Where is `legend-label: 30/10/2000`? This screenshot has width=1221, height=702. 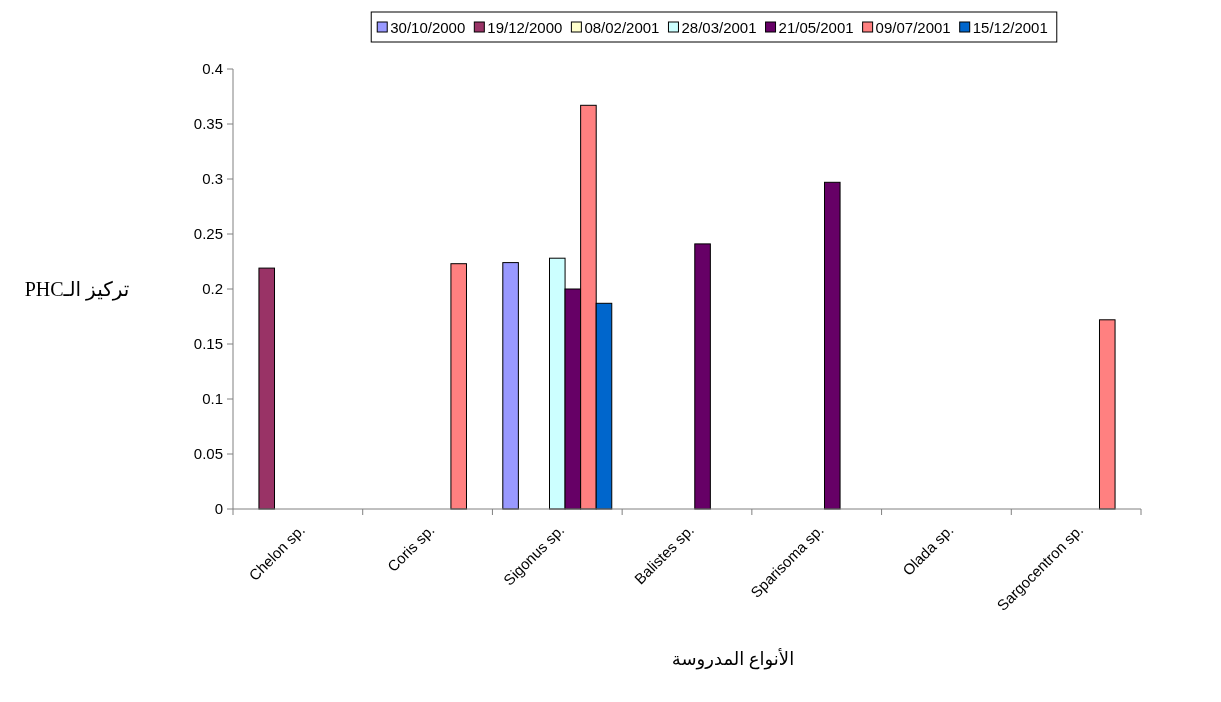 legend-label: 30/10/2000 is located at coordinates (428, 27).